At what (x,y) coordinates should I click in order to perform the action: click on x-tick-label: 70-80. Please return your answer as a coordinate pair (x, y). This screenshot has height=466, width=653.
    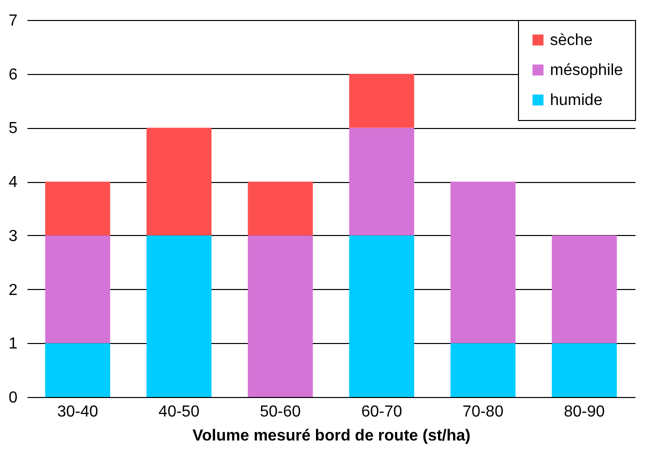
    Looking at the image, I should click on (483, 412).